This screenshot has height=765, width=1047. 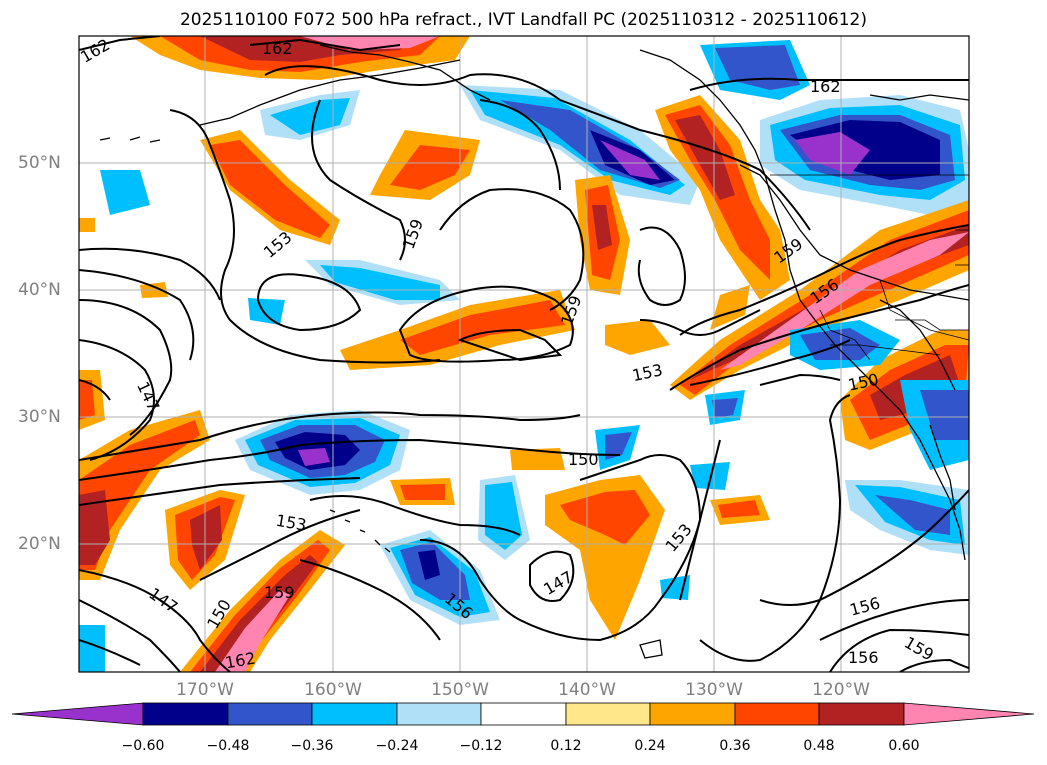 I want to click on lon-label-130w: 130°W, so click(x=714, y=690).